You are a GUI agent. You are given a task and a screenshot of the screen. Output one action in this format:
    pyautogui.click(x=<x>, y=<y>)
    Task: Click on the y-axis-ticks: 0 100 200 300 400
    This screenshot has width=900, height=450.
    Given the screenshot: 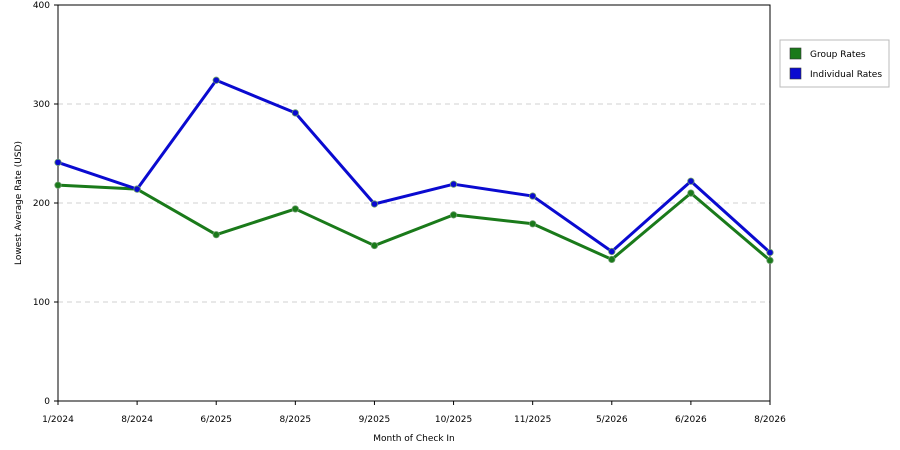 What is the action you would take?
    pyautogui.click(x=45, y=204)
    